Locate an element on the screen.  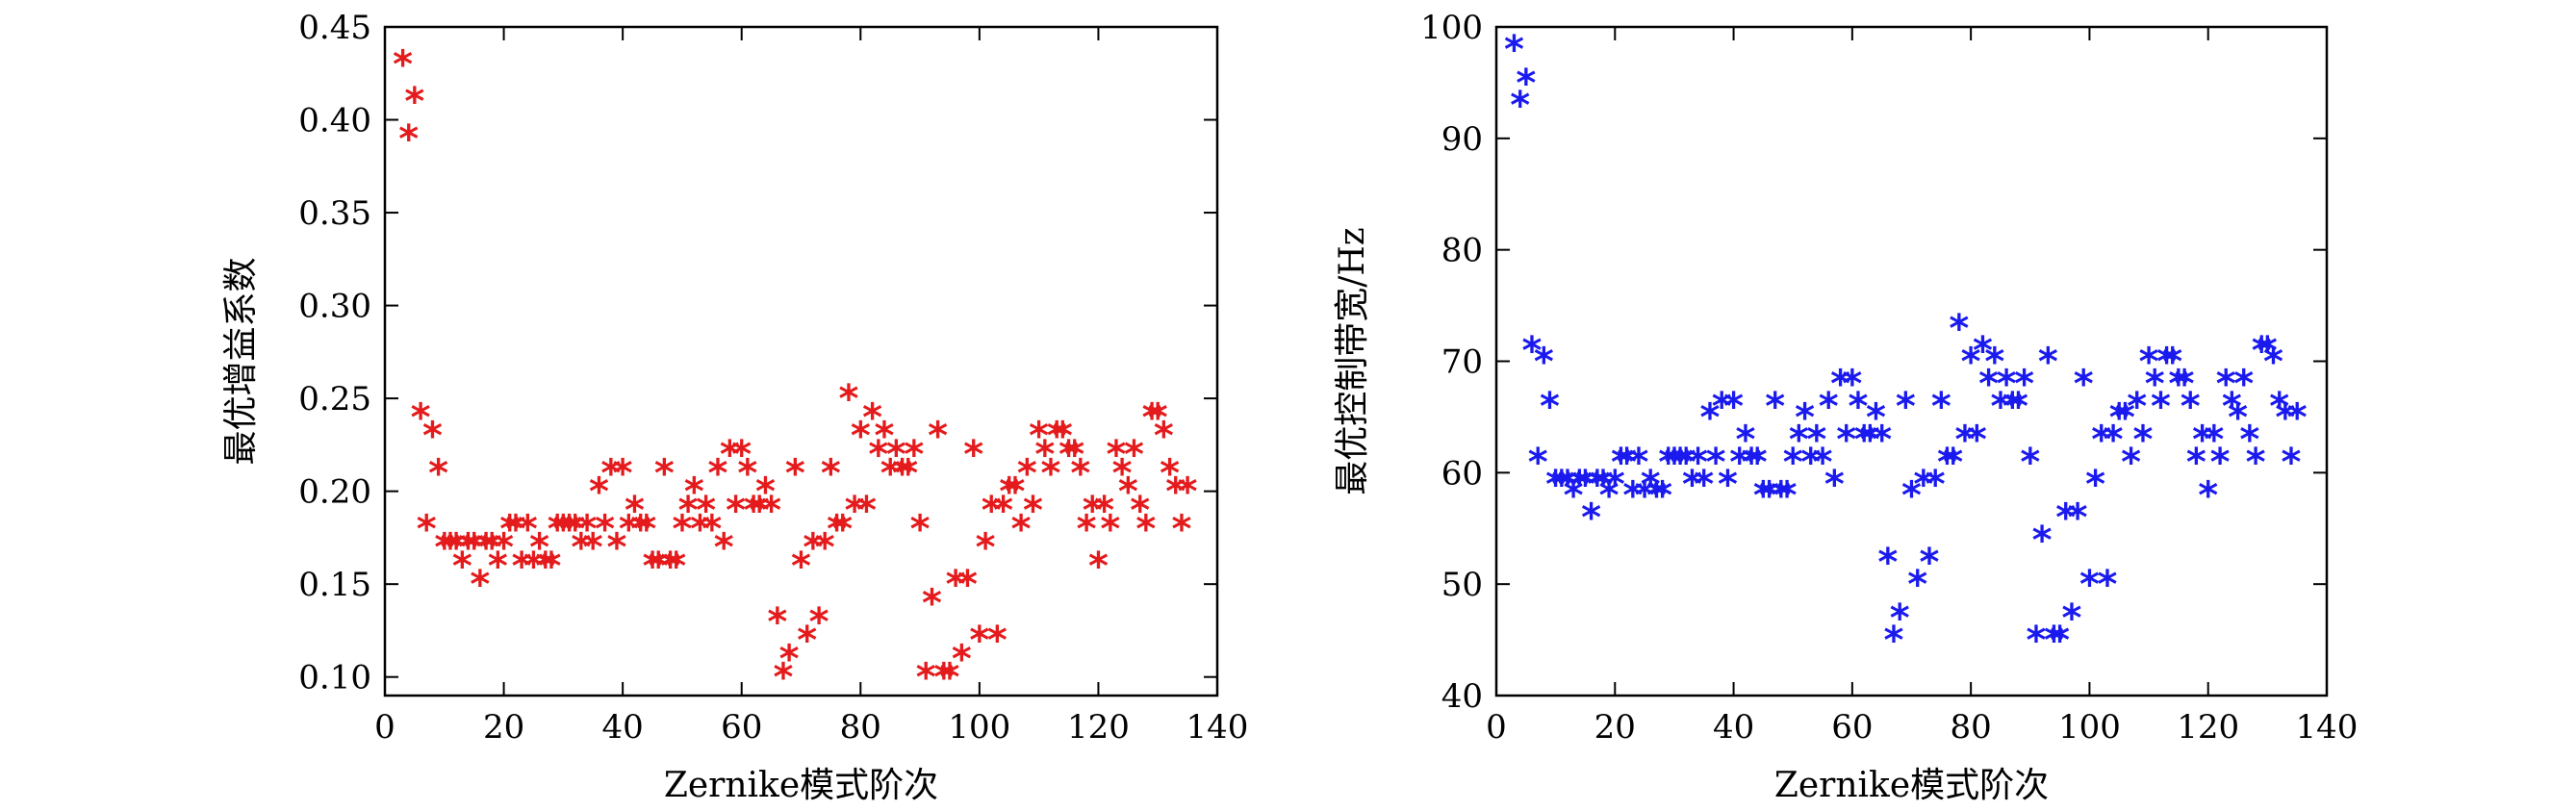
right-x-tick-label: 40 is located at coordinates (1733, 728).